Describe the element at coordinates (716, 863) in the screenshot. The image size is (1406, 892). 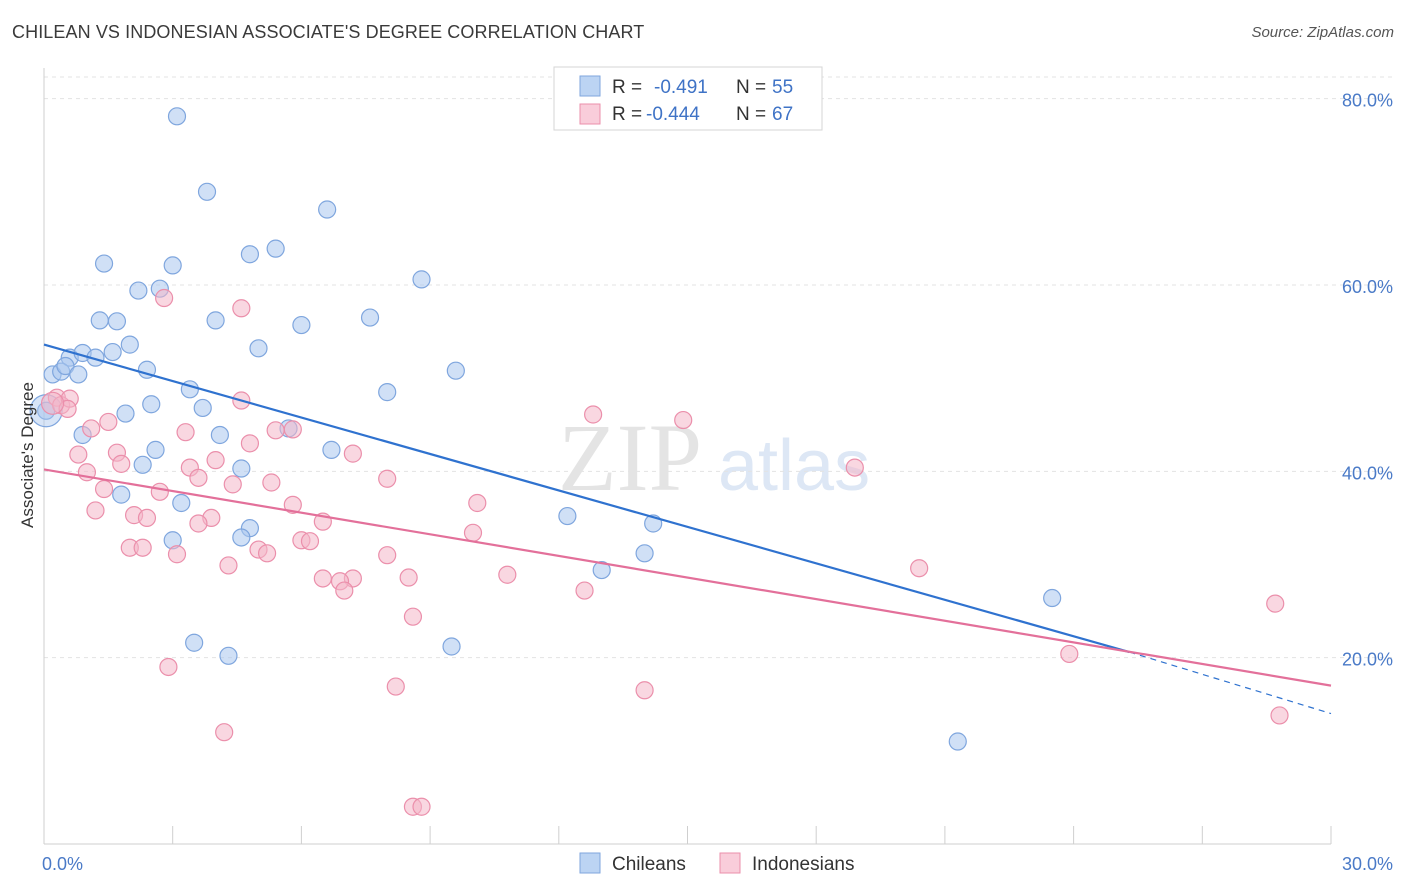
I see `bottom-legend: Chileans Indonesians` at that location.